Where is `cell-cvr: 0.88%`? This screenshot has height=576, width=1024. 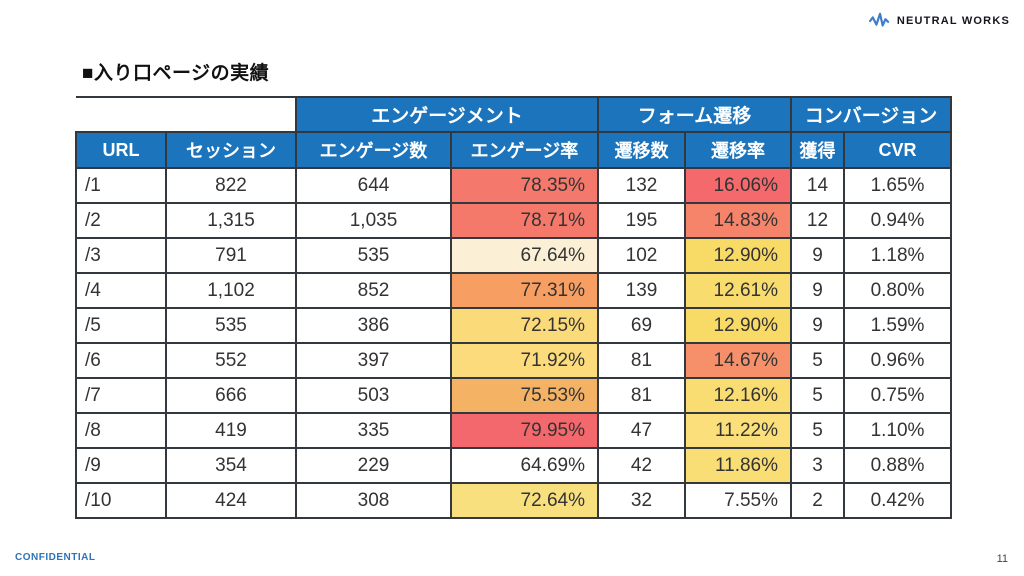
cell-cvr: 0.88% is located at coordinates (897, 465).